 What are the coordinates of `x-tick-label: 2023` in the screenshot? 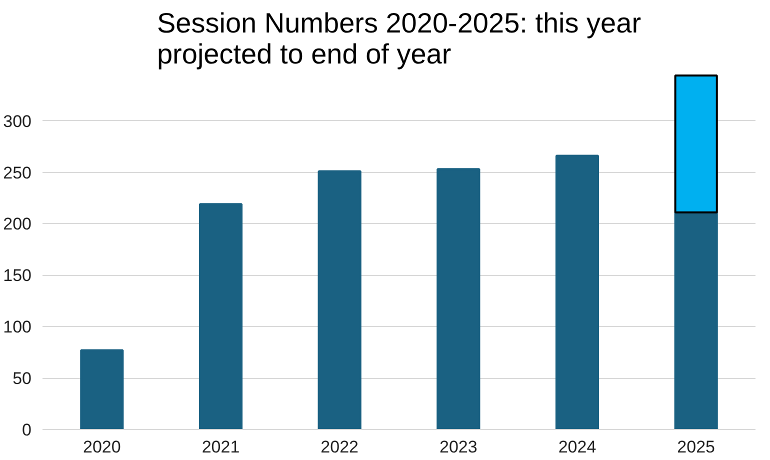 It's located at (459, 447).